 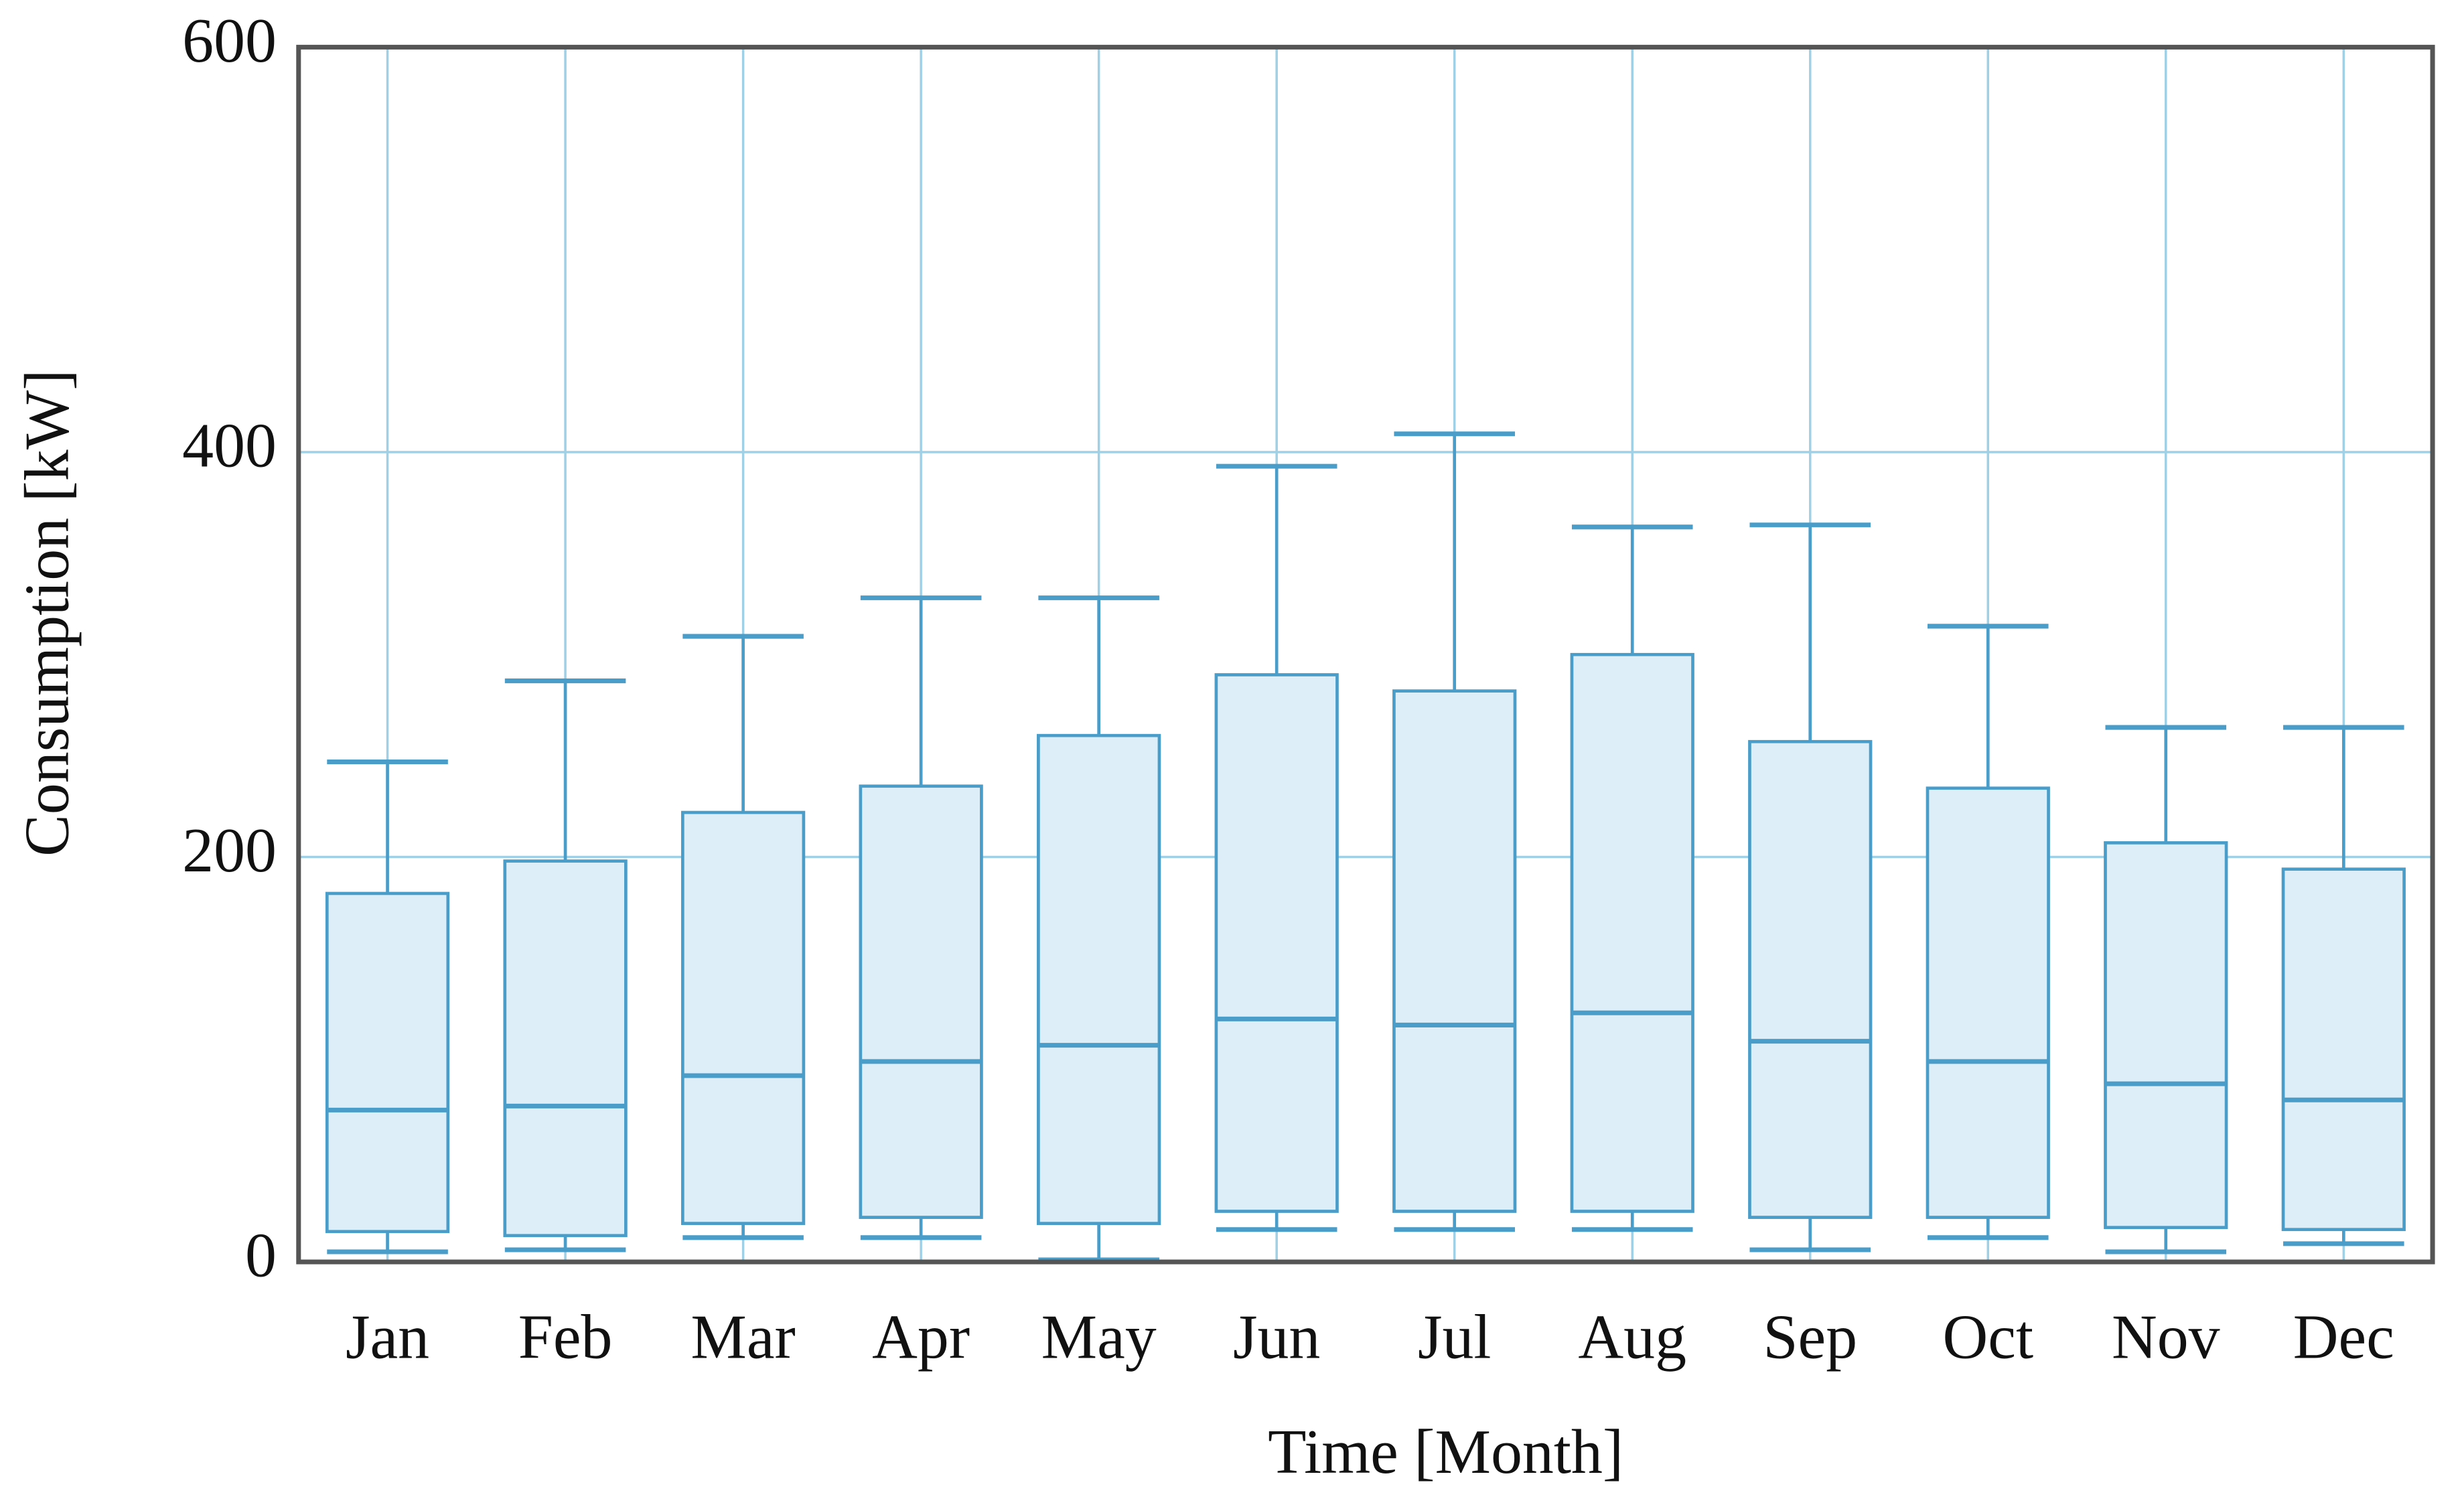 What do you see at coordinates (1445, 1452) in the screenshot?
I see `x-axis-label: Time [Month]` at bounding box center [1445, 1452].